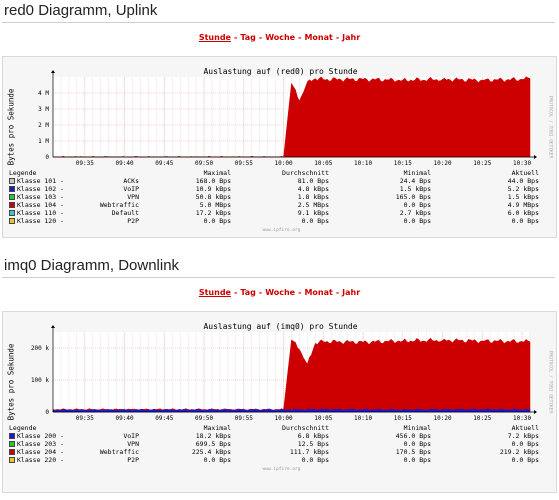 This screenshot has height=500, width=559. What do you see at coordinates (415, 213) in the screenshot?
I see `legend-min-value: 2.7 kBps` at bounding box center [415, 213].